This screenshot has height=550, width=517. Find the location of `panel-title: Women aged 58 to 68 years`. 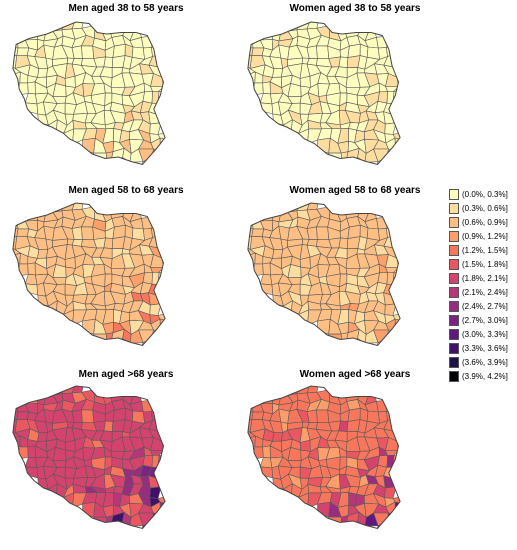

panel-title: Women aged 58 to 68 years is located at coordinates (355, 190).